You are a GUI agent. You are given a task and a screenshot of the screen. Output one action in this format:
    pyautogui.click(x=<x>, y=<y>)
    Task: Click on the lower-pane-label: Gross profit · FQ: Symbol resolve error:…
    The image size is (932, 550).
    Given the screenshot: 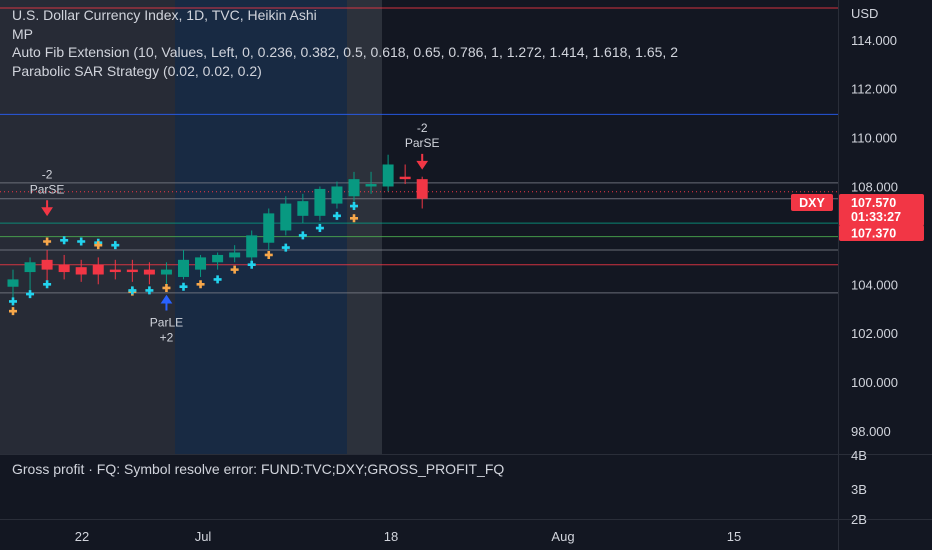 What is the action you would take?
    pyautogui.click(x=258, y=469)
    